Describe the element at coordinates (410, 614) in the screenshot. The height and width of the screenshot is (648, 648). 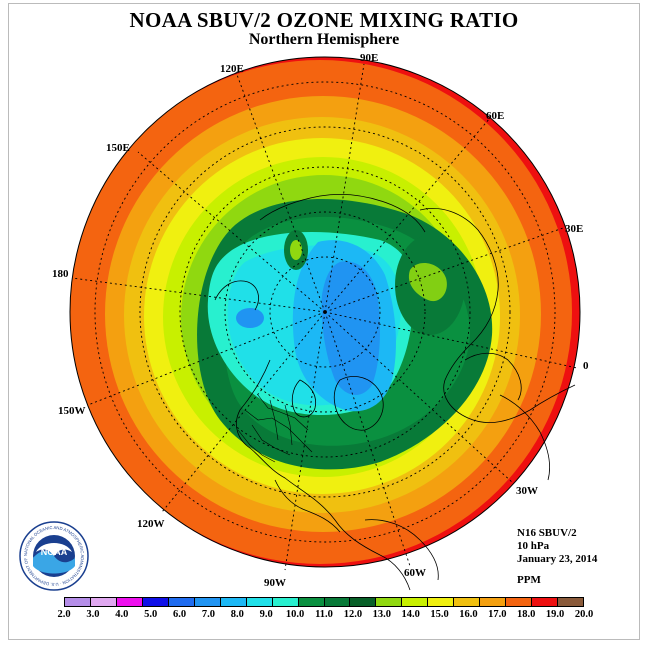
I see `colorbar-tick-label: 14.0` at that location.